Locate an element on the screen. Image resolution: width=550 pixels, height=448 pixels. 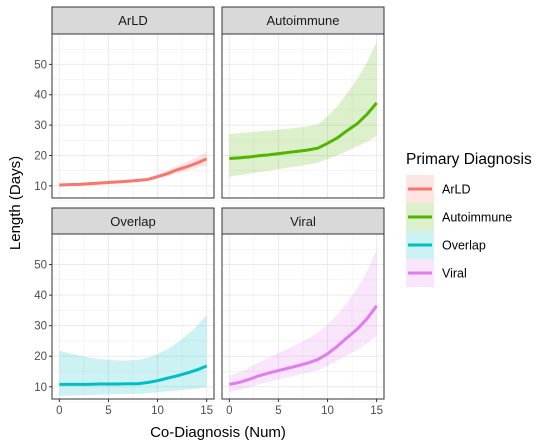
series-line-autoimmune is located at coordinates (303, 131).